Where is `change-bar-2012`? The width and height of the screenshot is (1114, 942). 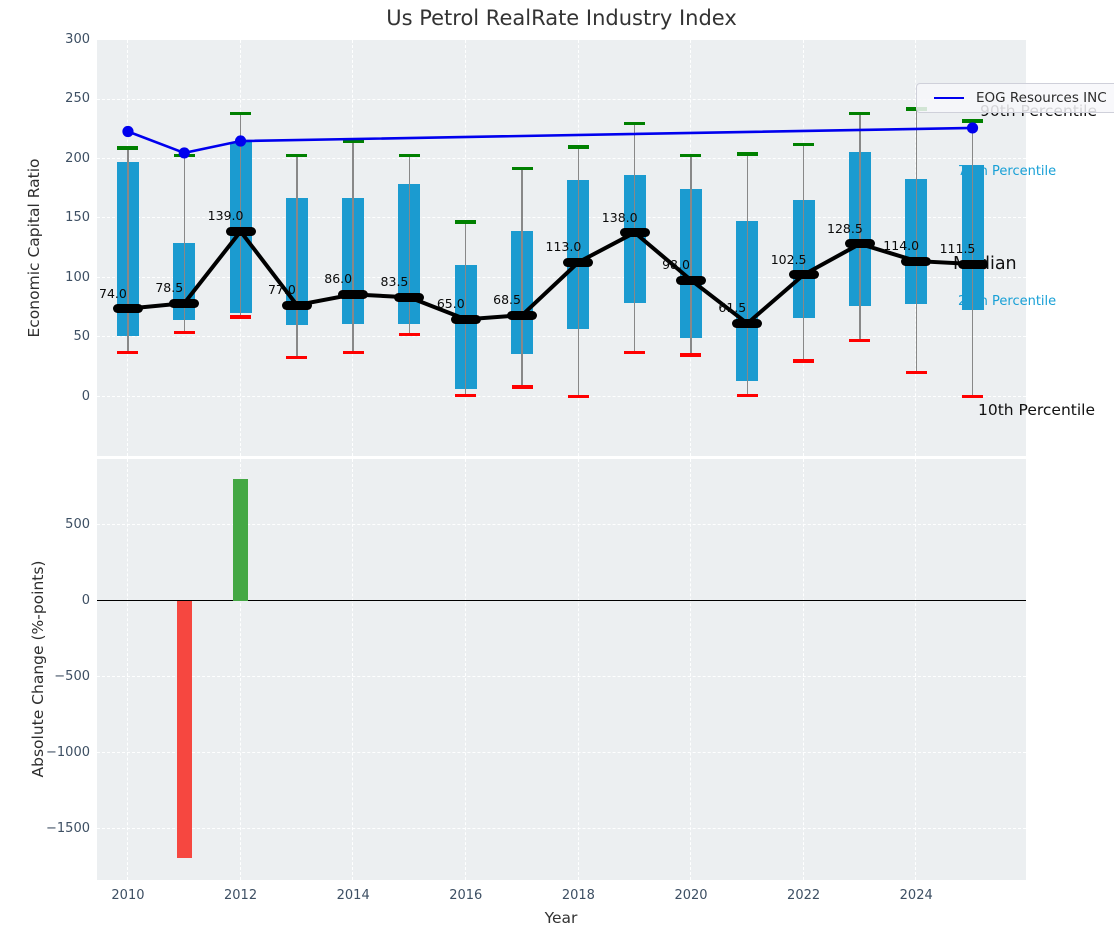
change-bar-2012 is located at coordinates (241, 540).